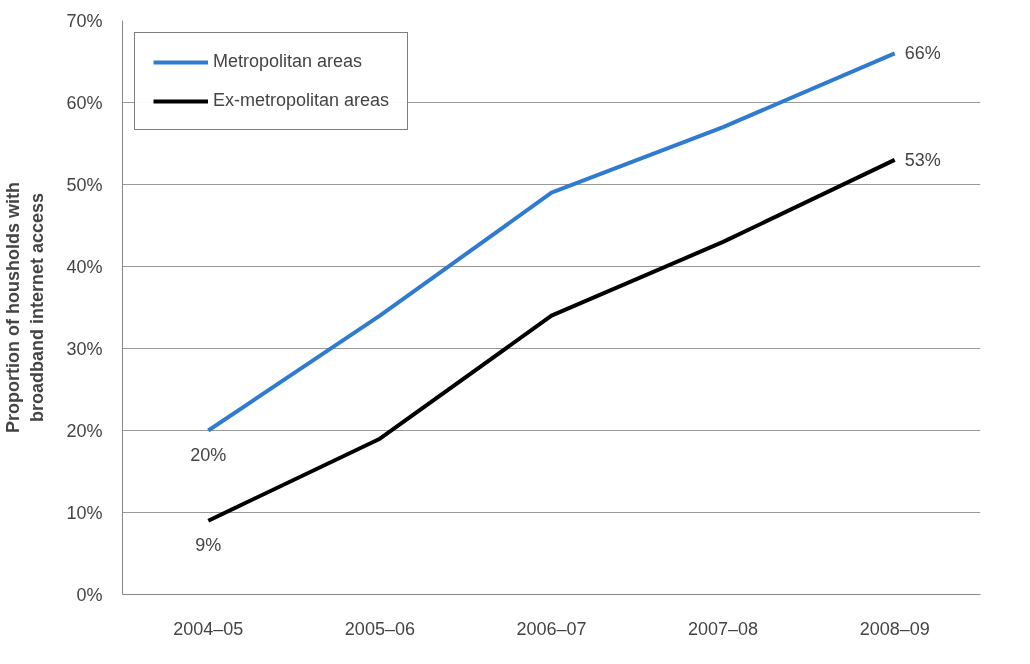 This screenshot has width=1030, height=664. Describe the element at coordinates (922, 159) in the screenshot. I see `data-label: 53%` at that location.